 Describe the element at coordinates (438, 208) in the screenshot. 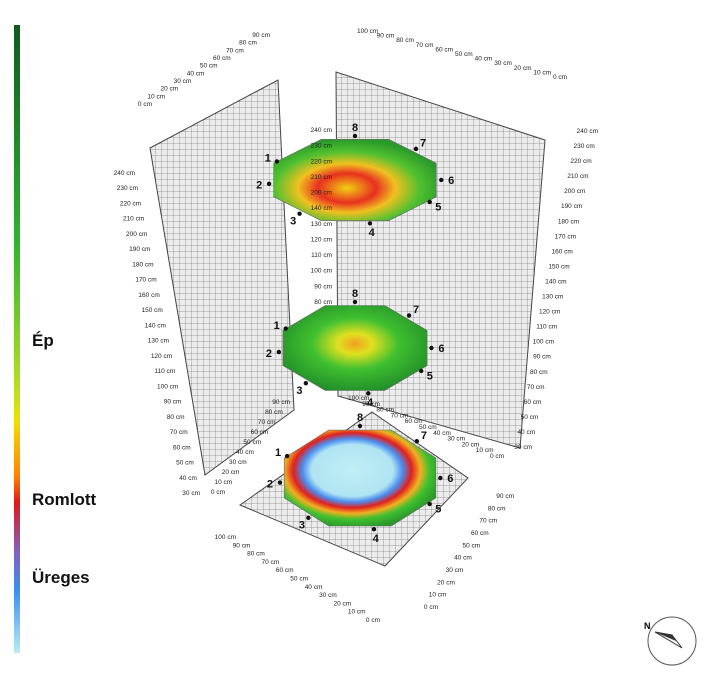

I see `sensor-label: 5` at that location.